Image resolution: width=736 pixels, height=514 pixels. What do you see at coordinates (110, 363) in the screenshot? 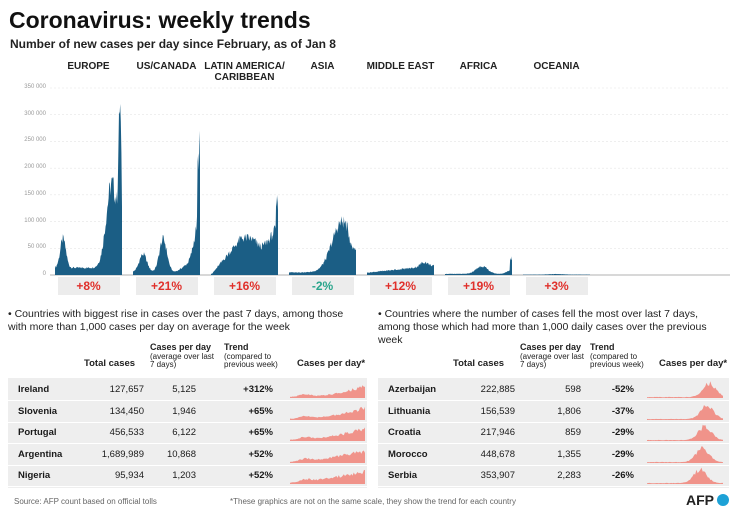
I see `rise-col-total: Total cases` at bounding box center [110, 363].